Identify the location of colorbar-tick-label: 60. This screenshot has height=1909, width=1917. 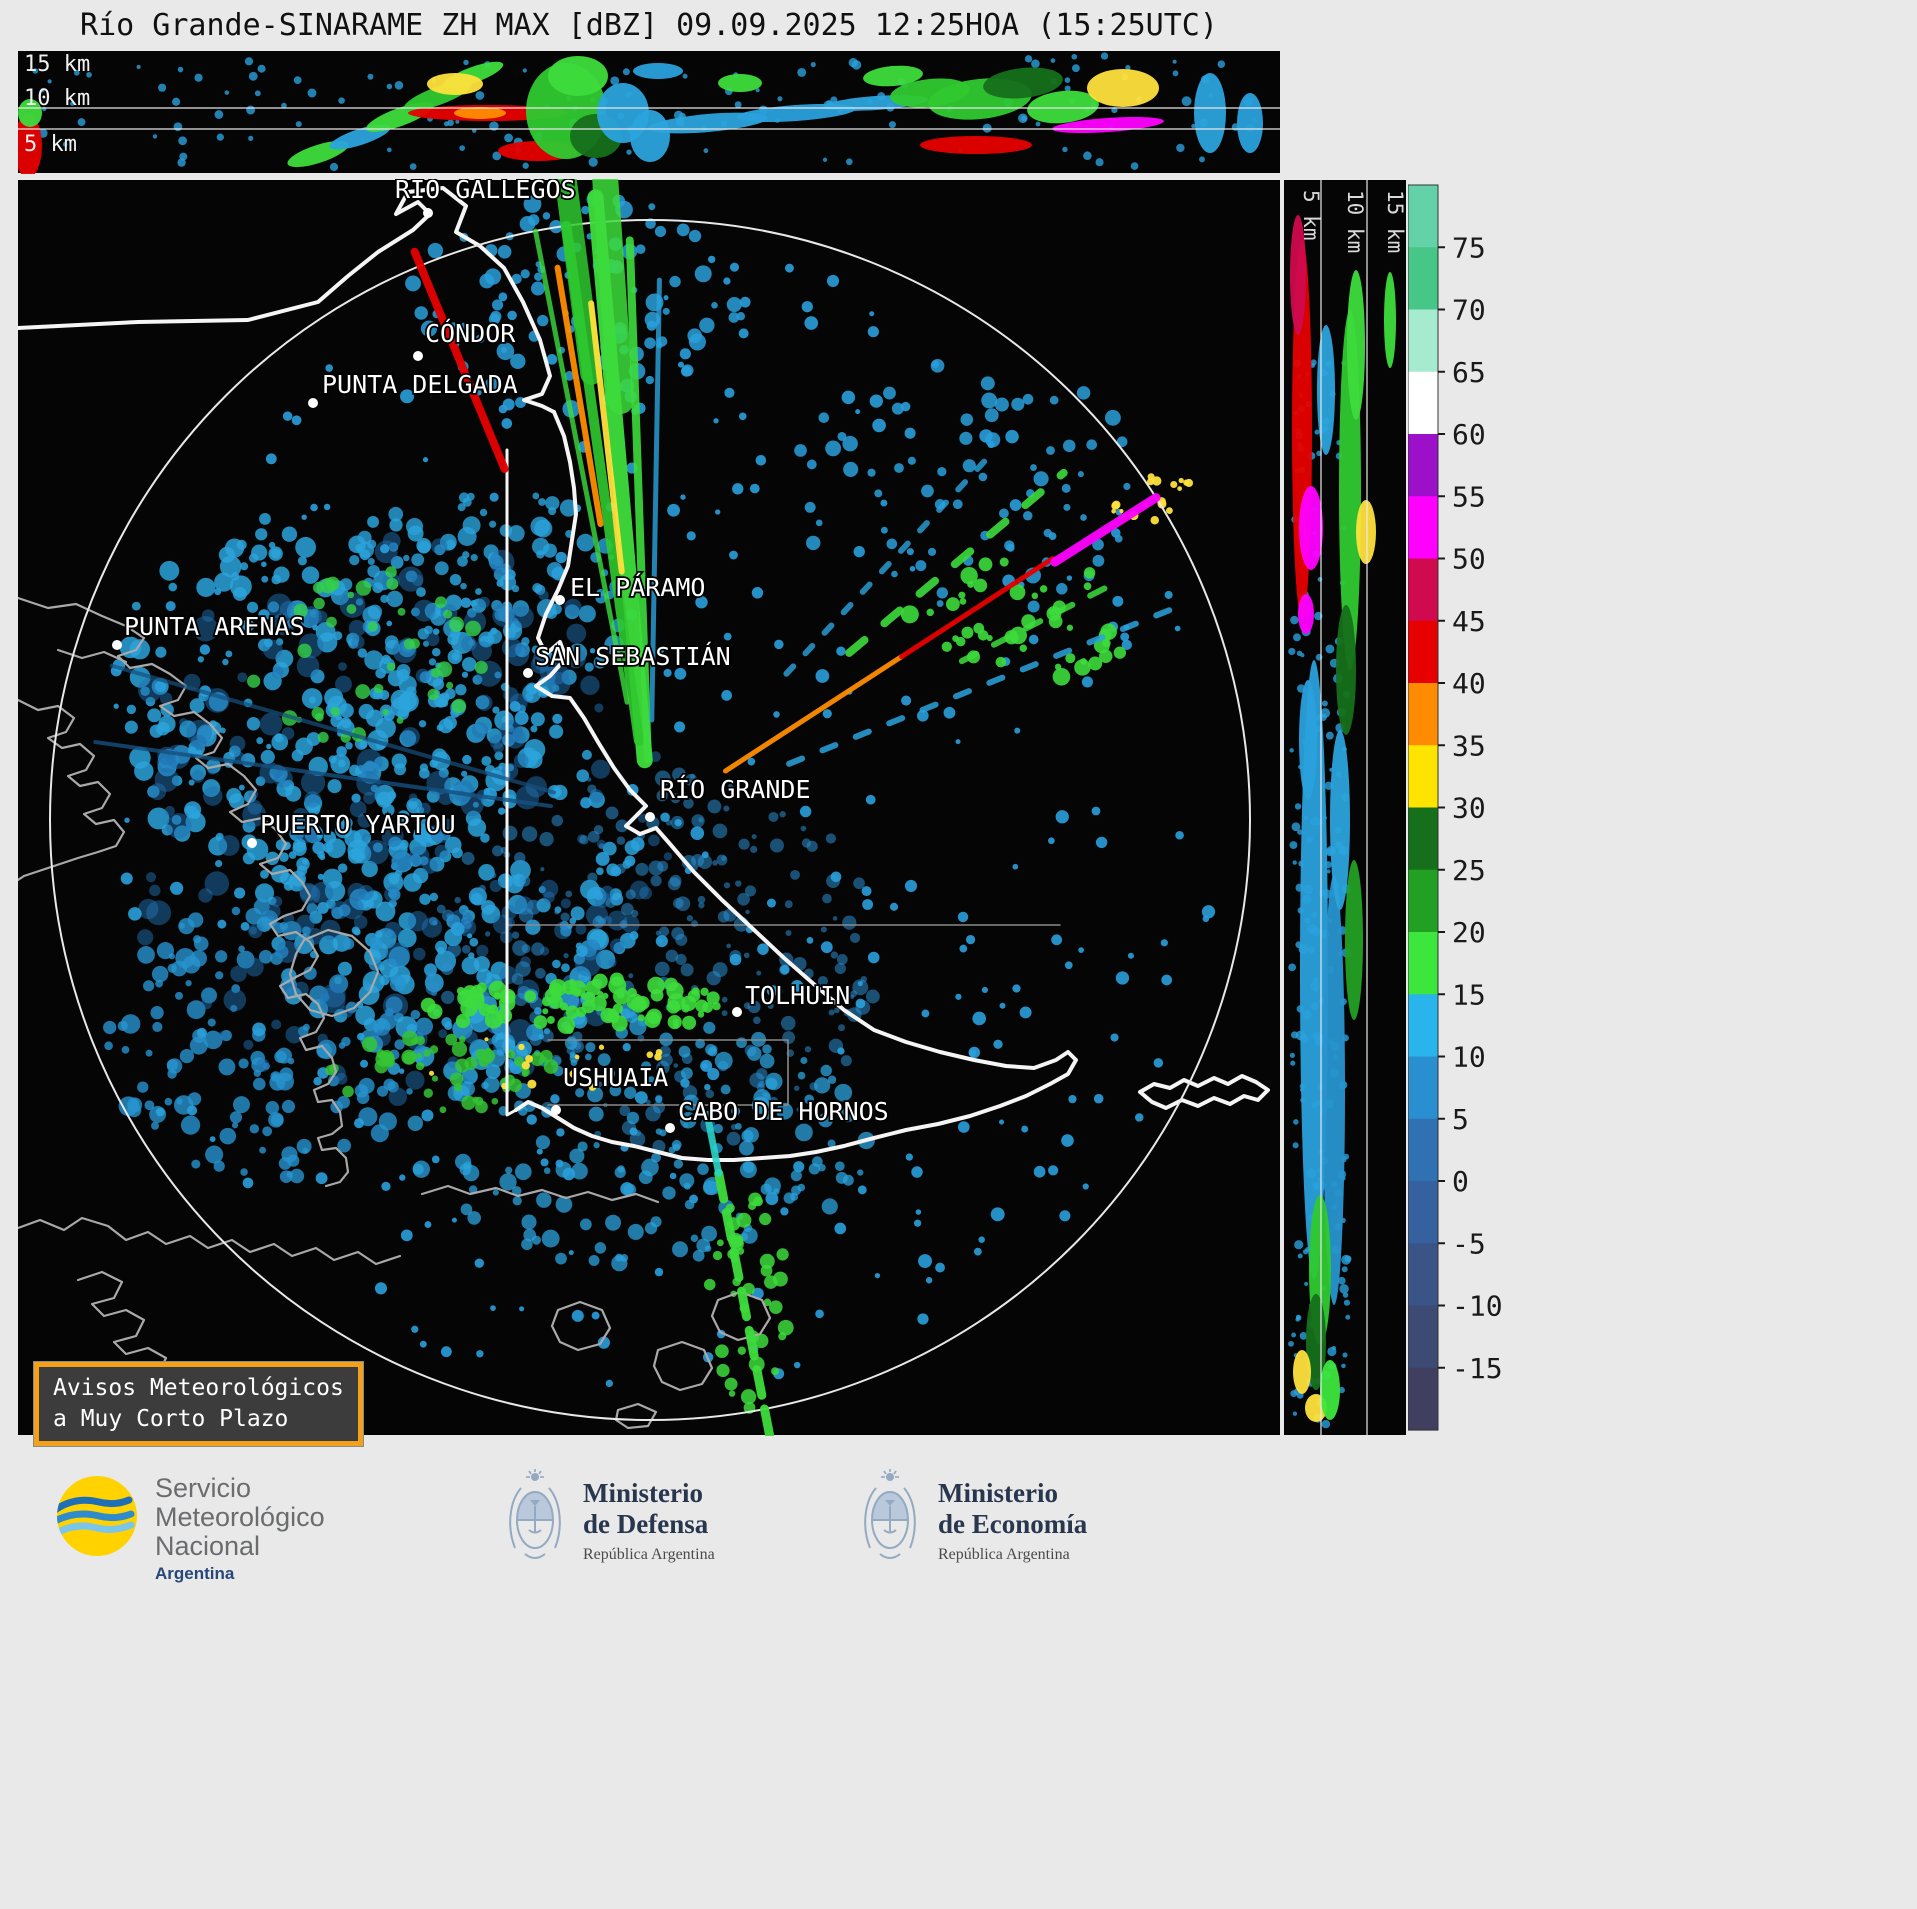
(1469, 434).